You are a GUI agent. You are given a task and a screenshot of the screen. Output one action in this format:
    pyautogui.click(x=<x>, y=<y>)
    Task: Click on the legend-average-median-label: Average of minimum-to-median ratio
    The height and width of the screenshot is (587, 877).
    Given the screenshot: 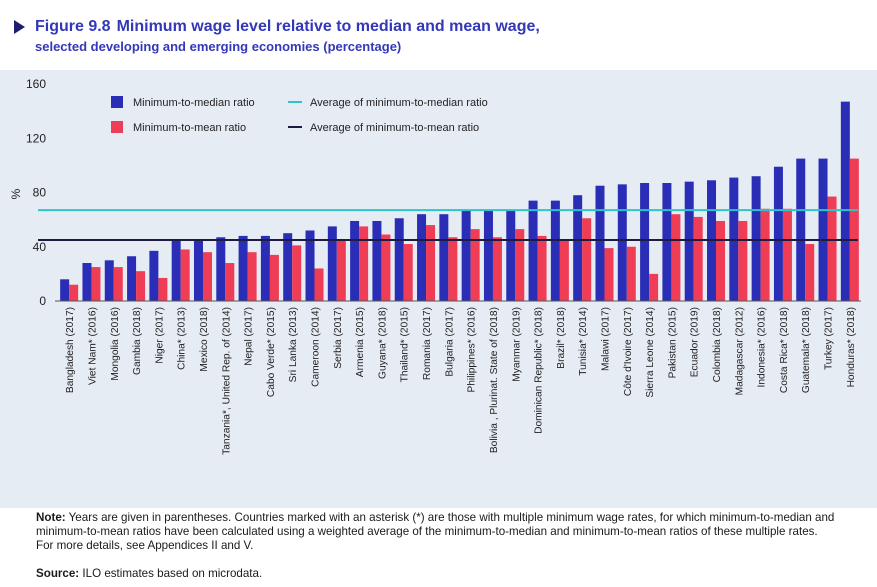 What is the action you would take?
    pyautogui.click(x=399, y=103)
    